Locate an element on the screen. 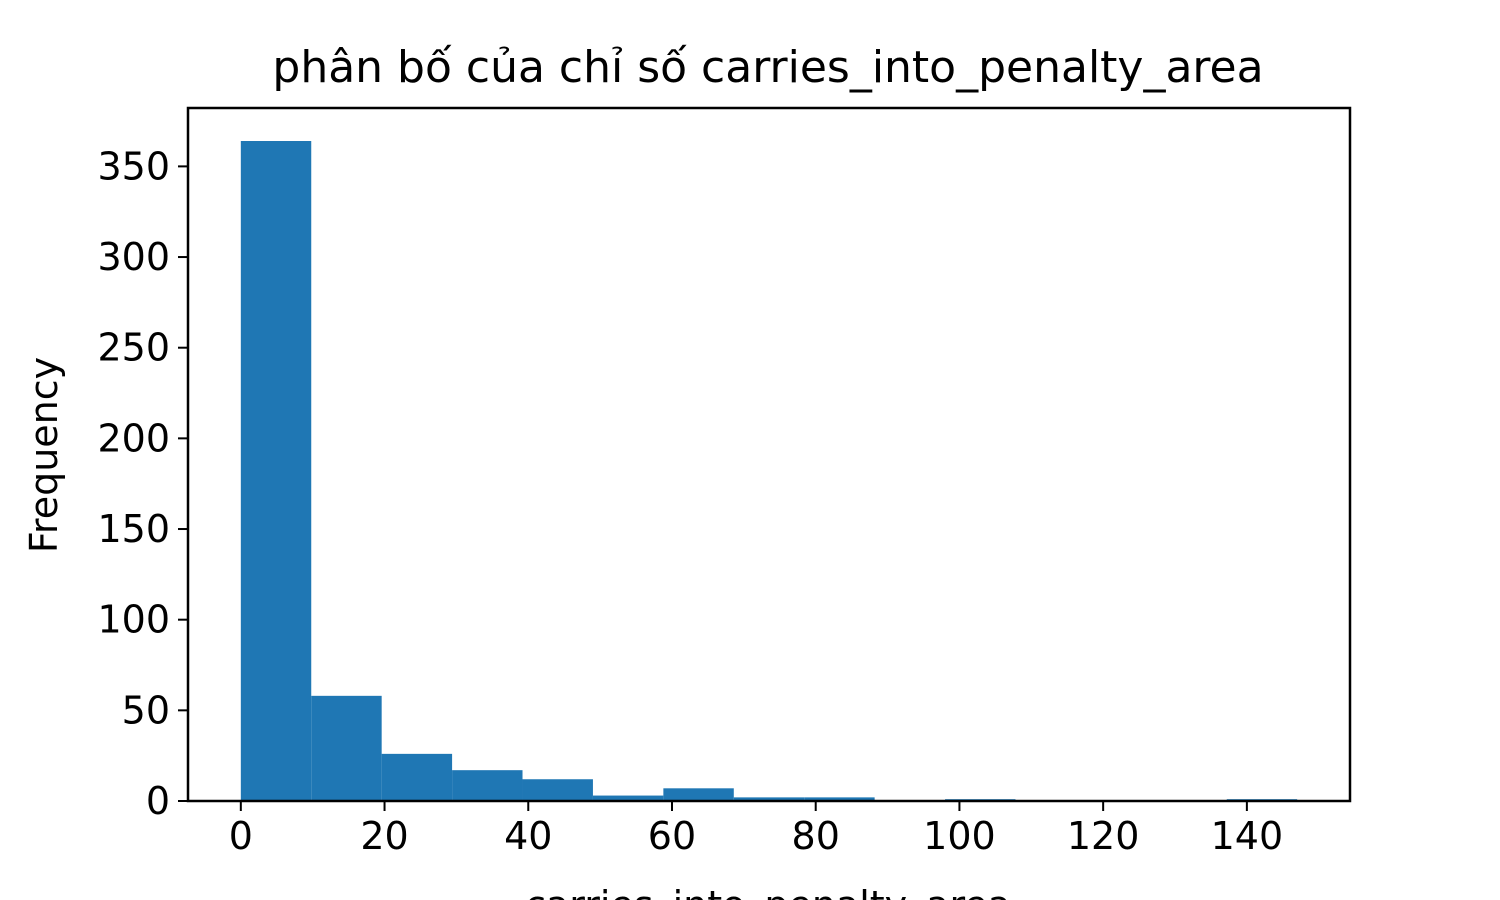 The width and height of the screenshot is (1500, 900). x-tick-label: 120 is located at coordinates (1103, 836).